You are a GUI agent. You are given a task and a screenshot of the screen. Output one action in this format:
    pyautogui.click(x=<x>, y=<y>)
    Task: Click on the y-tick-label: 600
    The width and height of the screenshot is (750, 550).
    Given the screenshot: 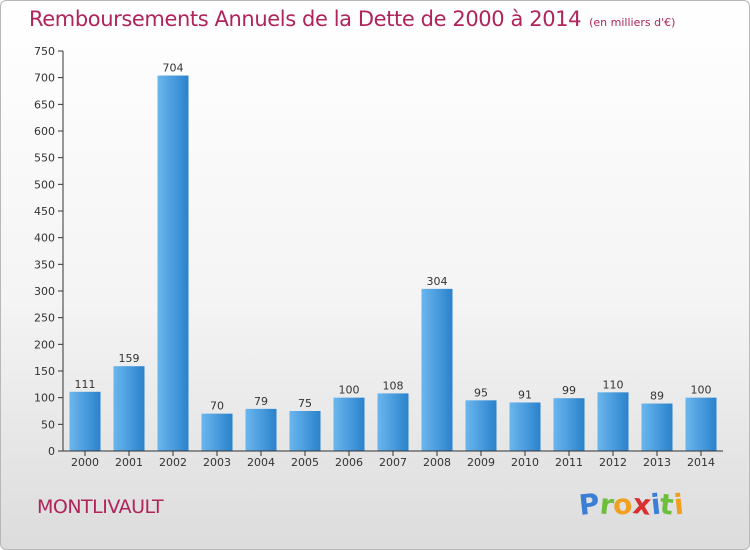 What is the action you would take?
    pyautogui.click(x=44, y=131)
    